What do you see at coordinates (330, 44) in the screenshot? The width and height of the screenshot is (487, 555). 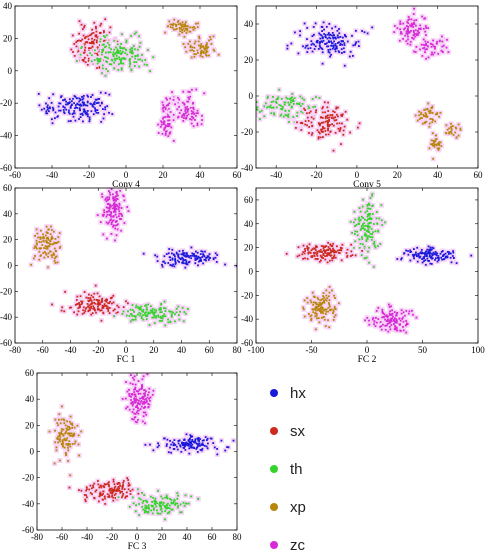 I see `cluster-halo-hx` at bounding box center [330, 44].